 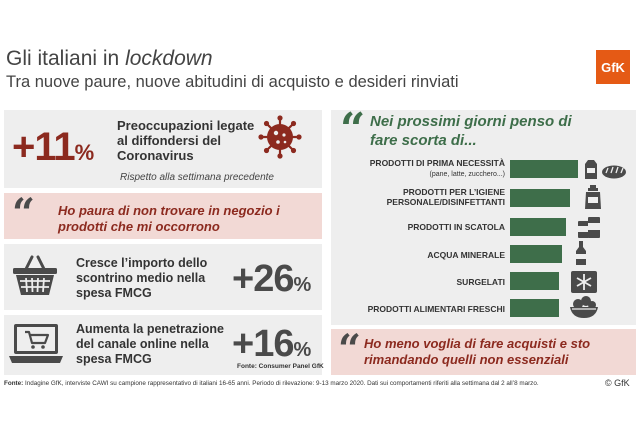 I want to click on snowflake-icon, so click(x=584, y=282).